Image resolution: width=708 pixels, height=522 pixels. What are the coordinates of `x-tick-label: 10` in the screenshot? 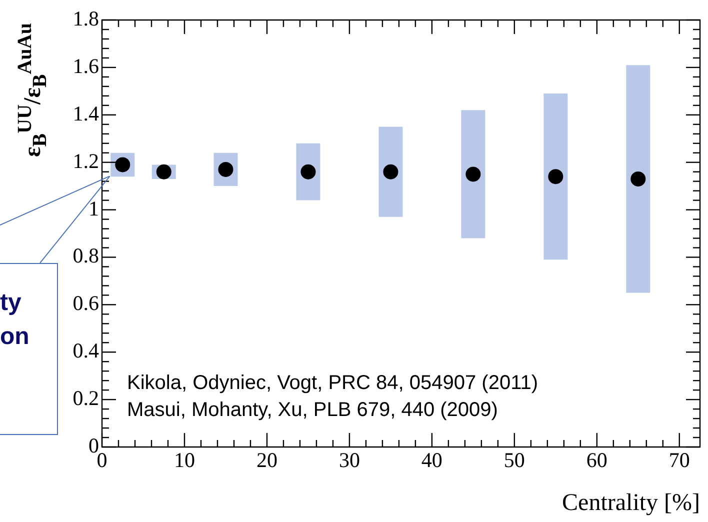 It's located at (184, 460).